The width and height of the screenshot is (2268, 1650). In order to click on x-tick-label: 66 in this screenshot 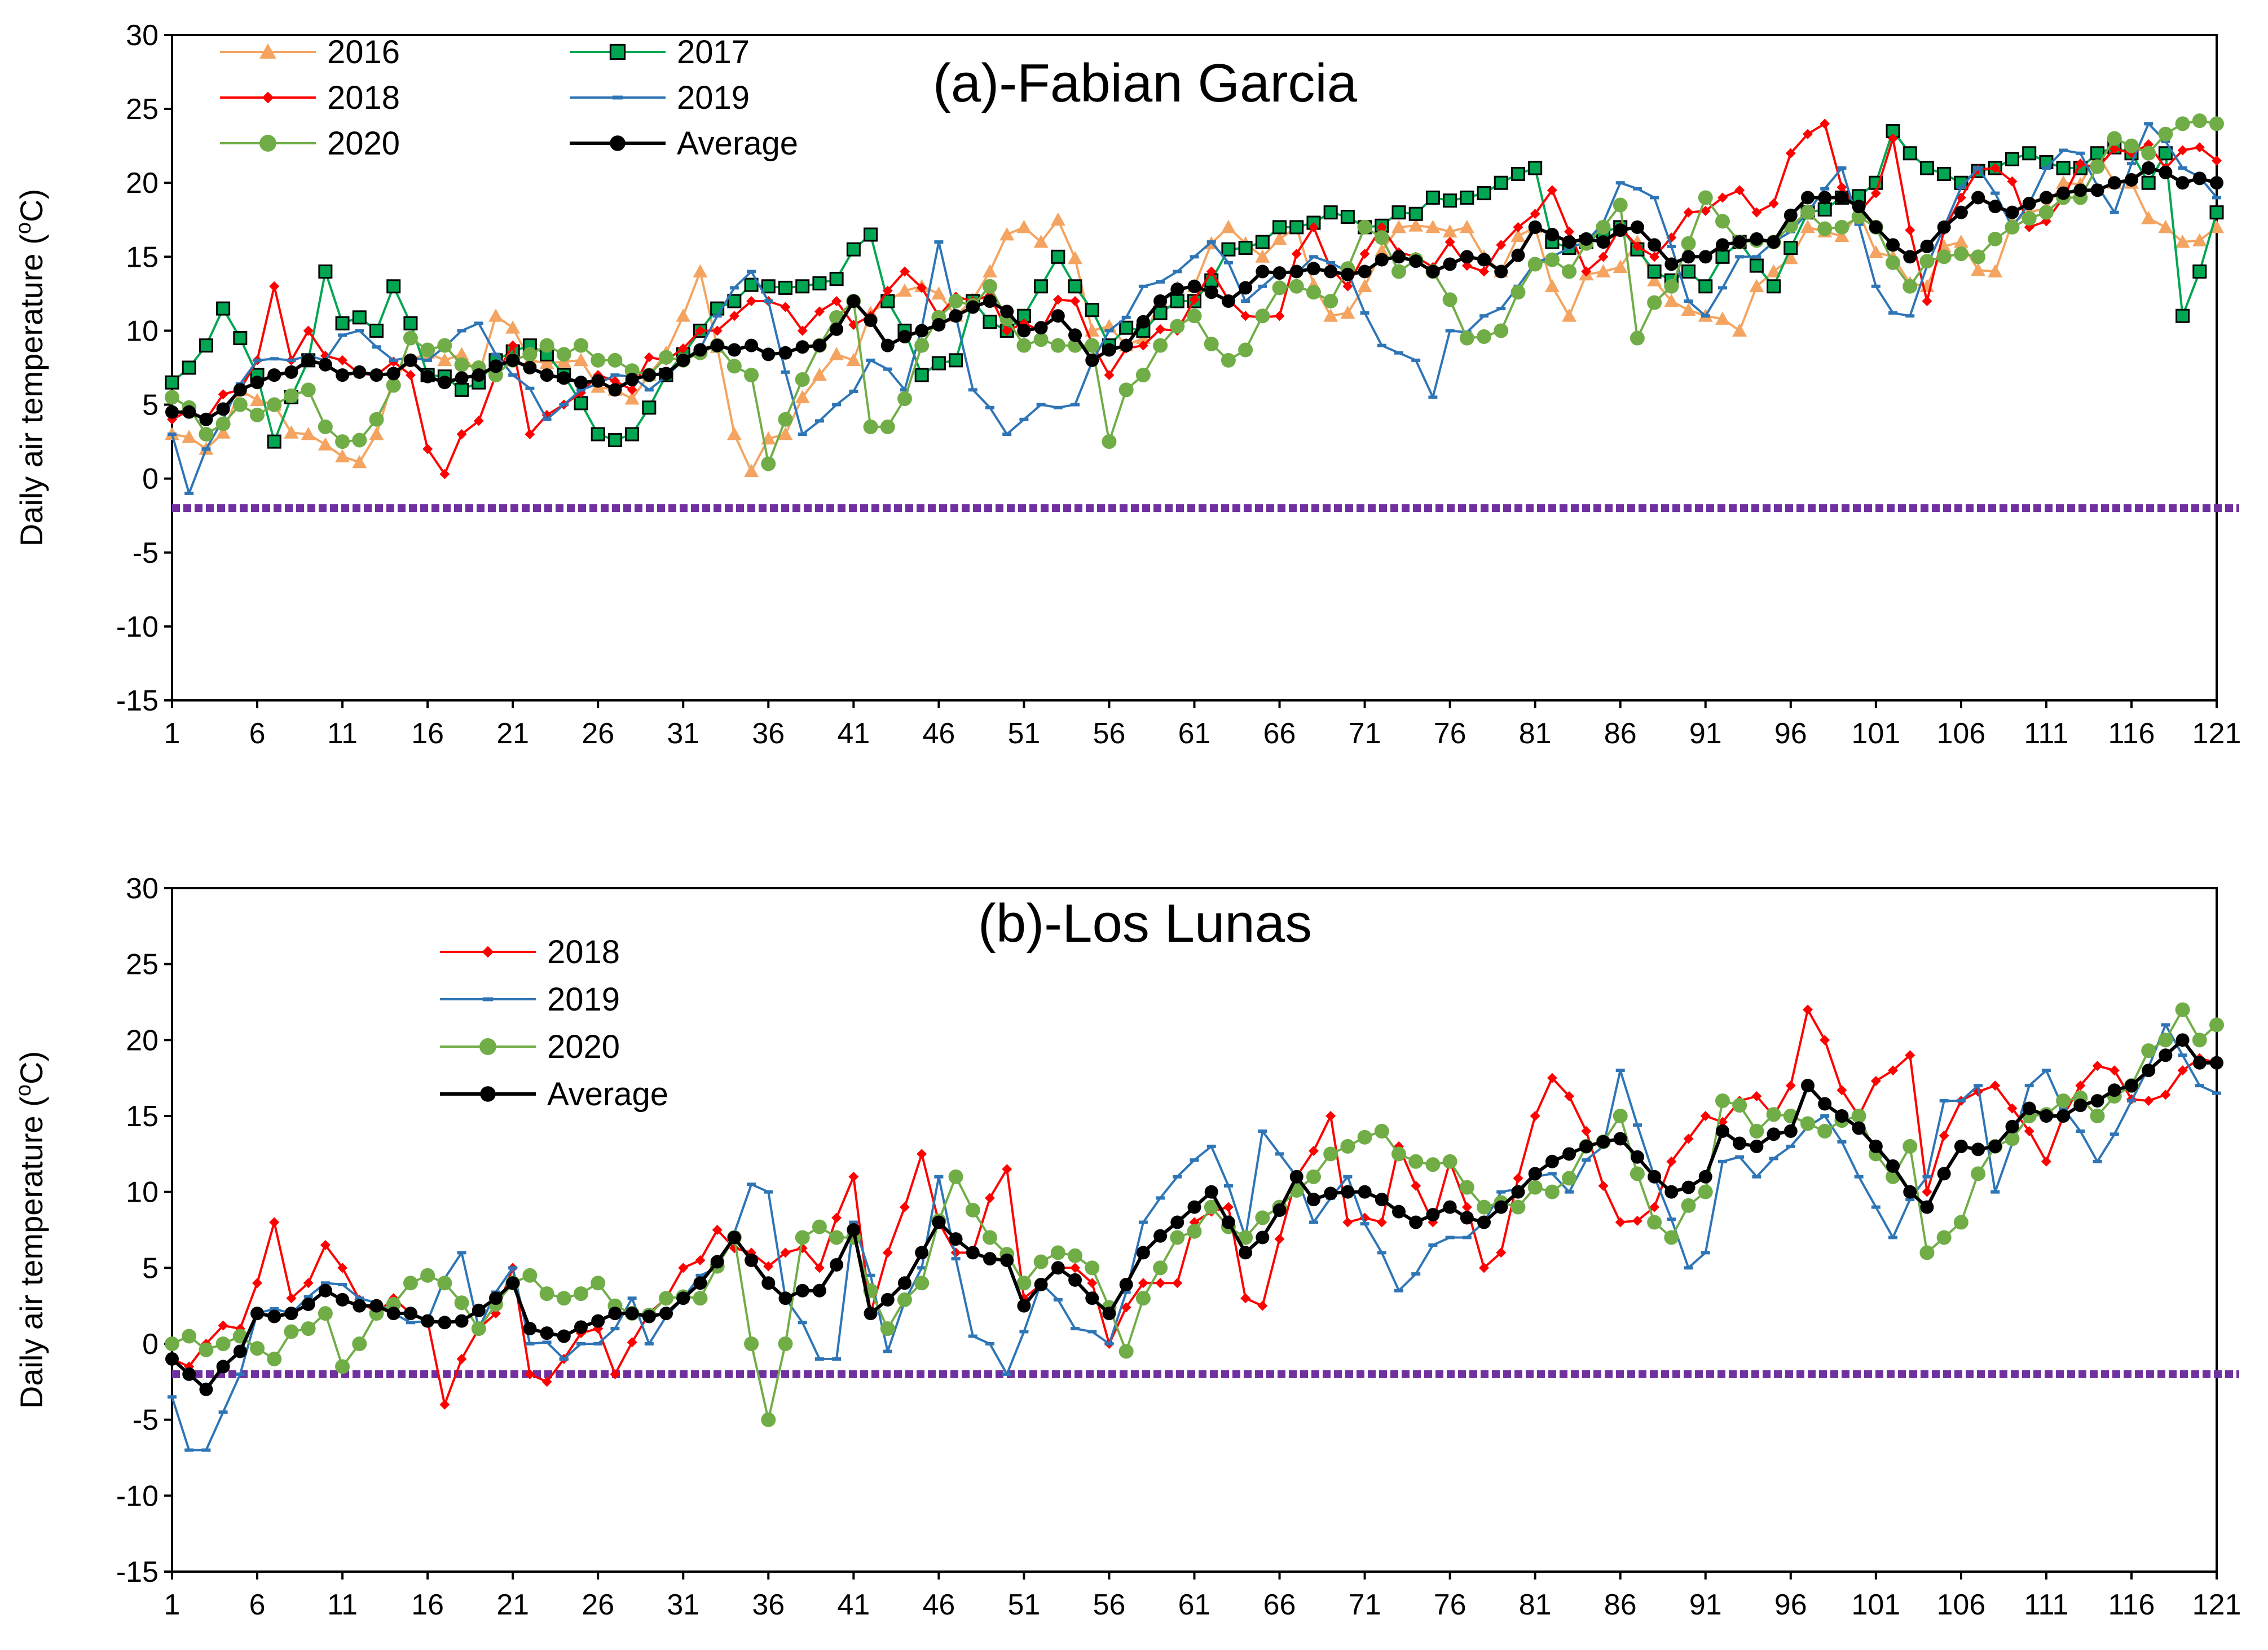, I will do `click(1279, 1605)`.